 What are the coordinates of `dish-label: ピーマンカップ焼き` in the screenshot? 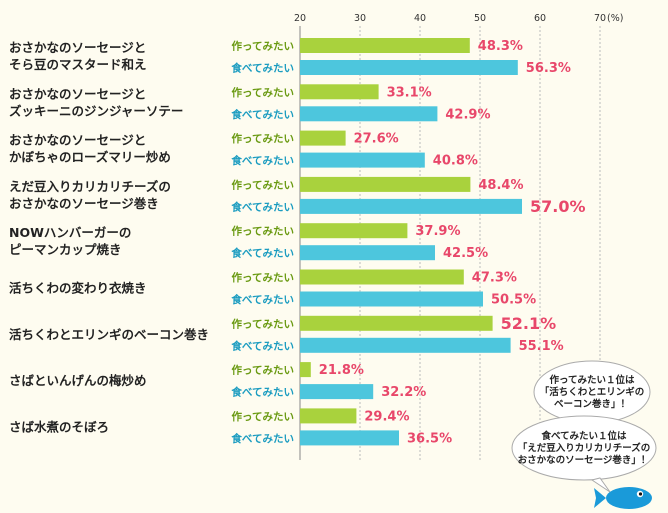 It's located at (65, 249).